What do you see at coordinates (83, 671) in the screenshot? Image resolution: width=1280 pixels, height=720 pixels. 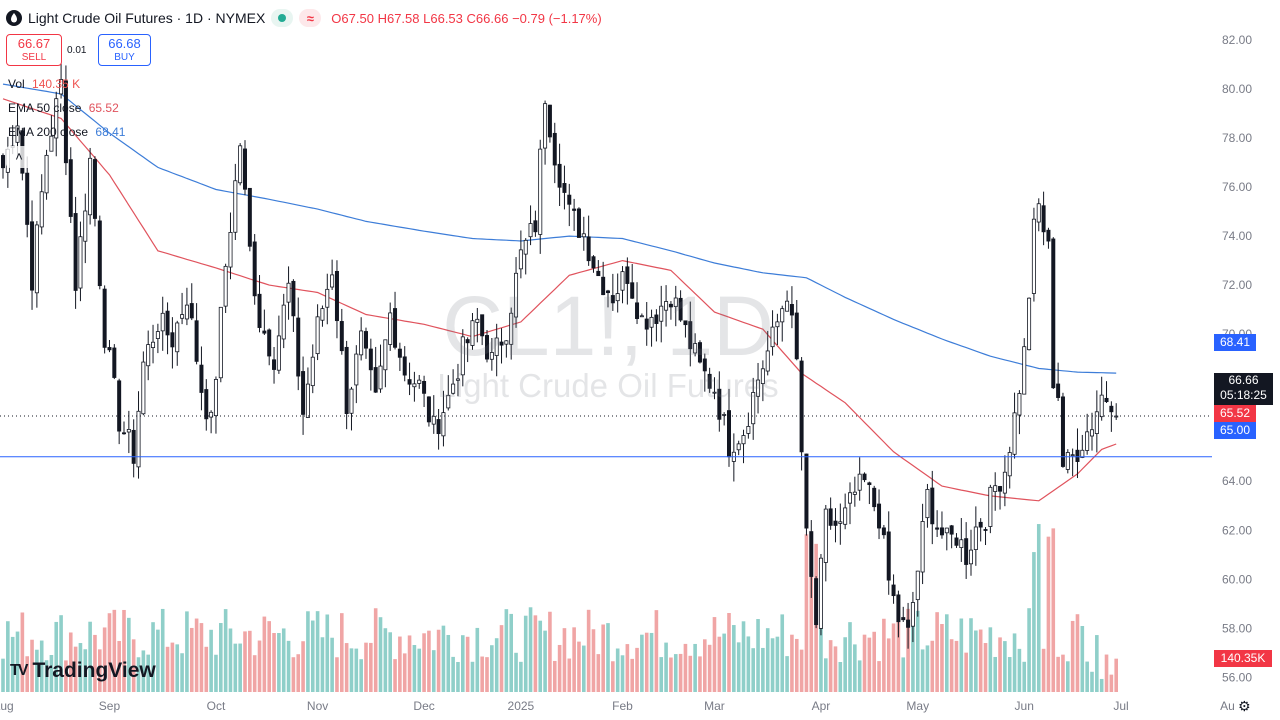 I see `tradingview-logo: TV TradingView` at bounding box center [83, 671].